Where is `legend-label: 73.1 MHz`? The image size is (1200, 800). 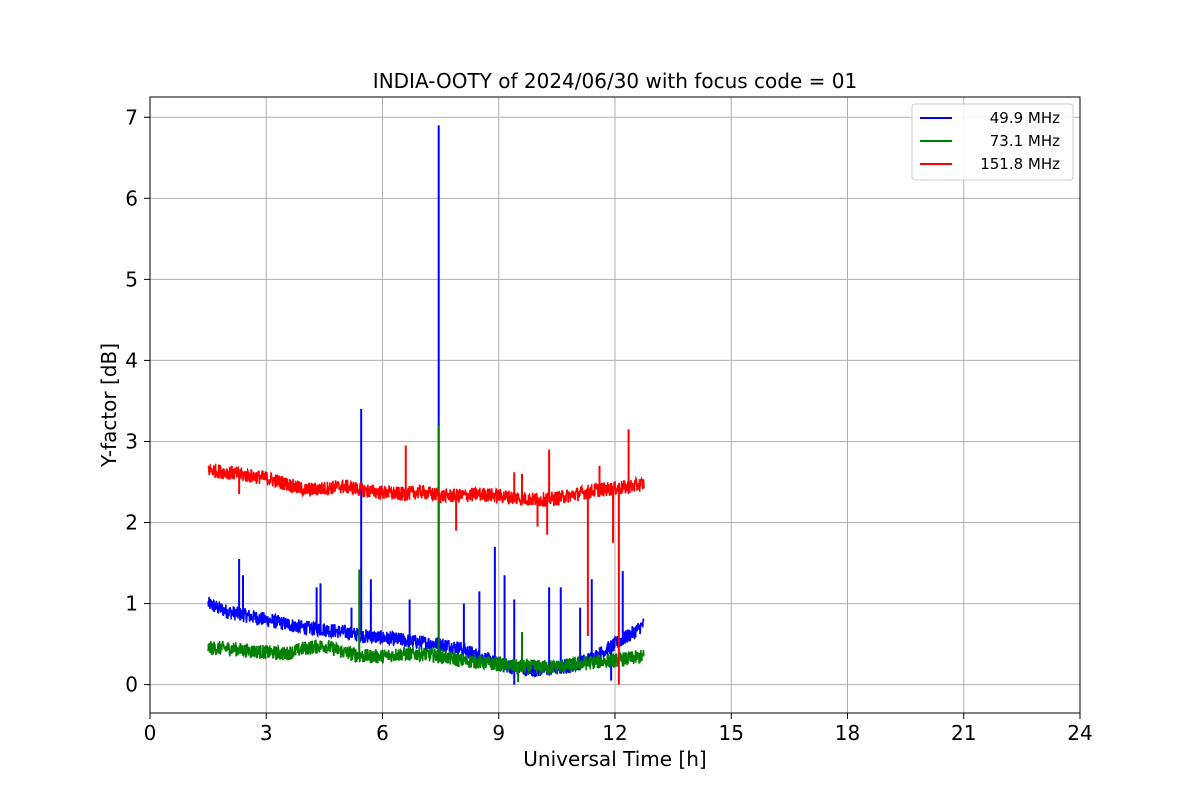
legend-label: 73.1 MHz is located at coordinates (1025, 141).